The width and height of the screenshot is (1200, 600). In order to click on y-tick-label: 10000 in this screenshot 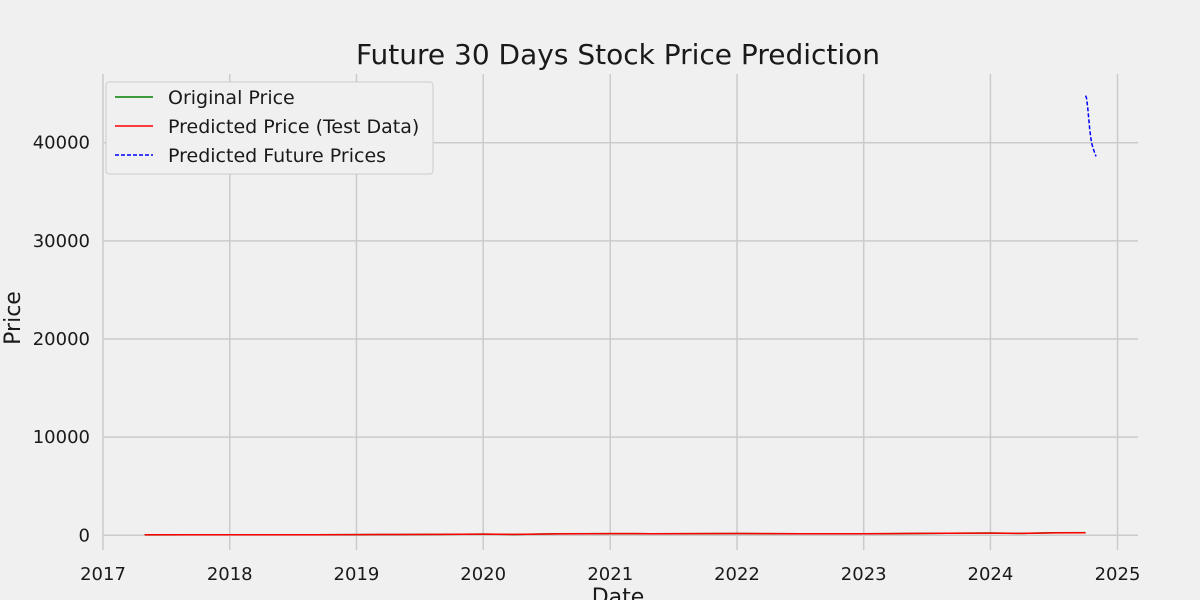, I will do `click(61, 437)`.